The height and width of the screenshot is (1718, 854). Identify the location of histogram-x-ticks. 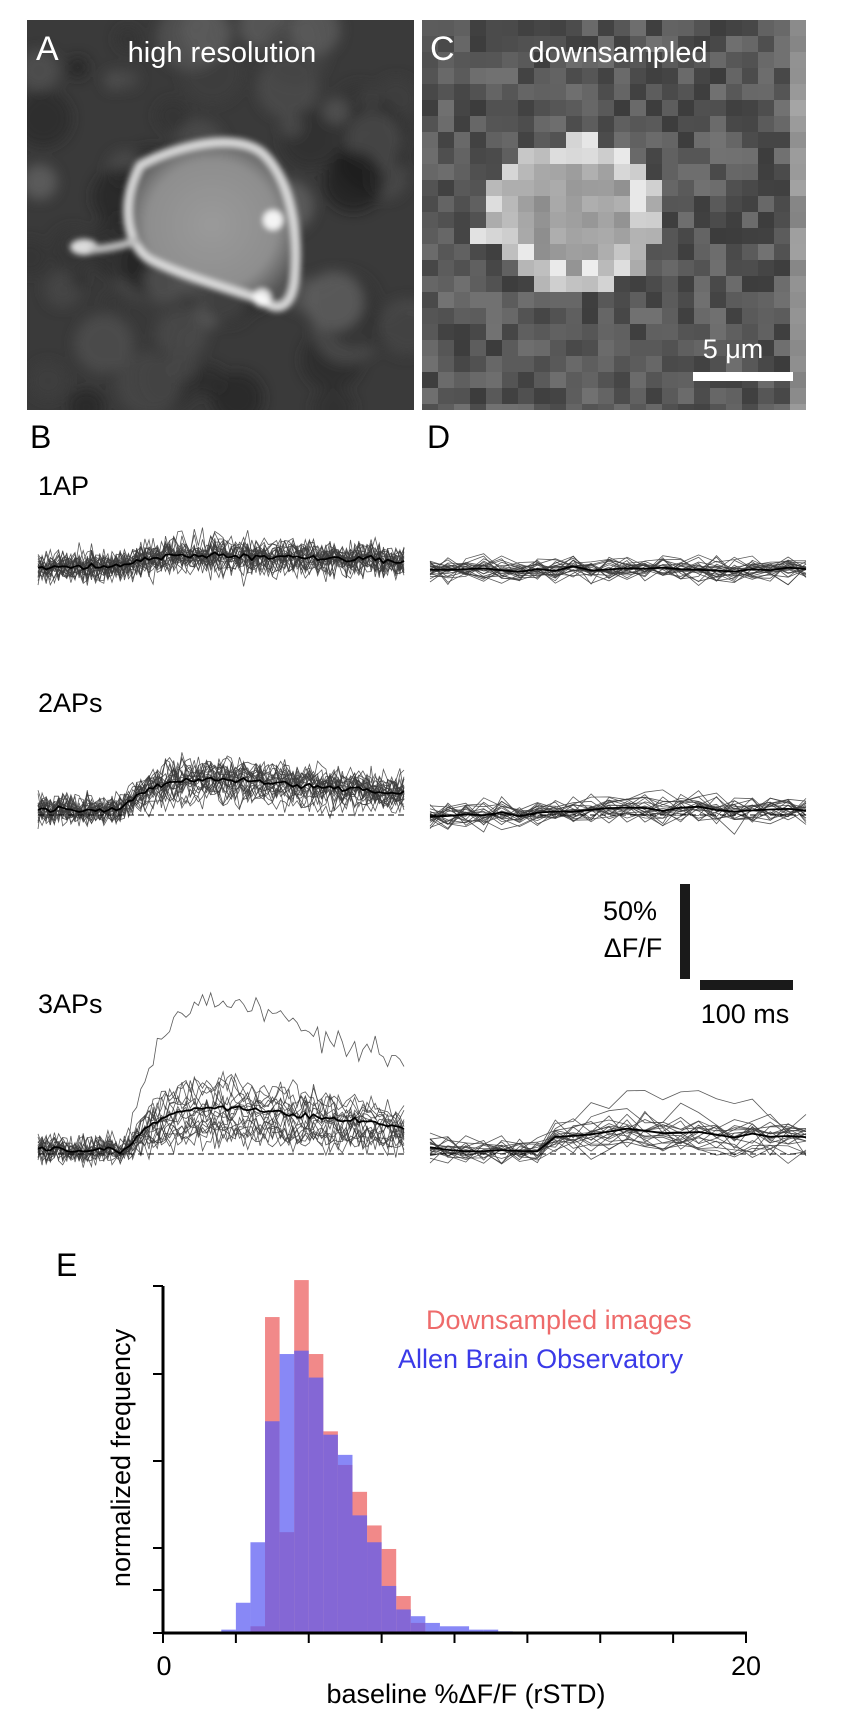
(454, 1638).